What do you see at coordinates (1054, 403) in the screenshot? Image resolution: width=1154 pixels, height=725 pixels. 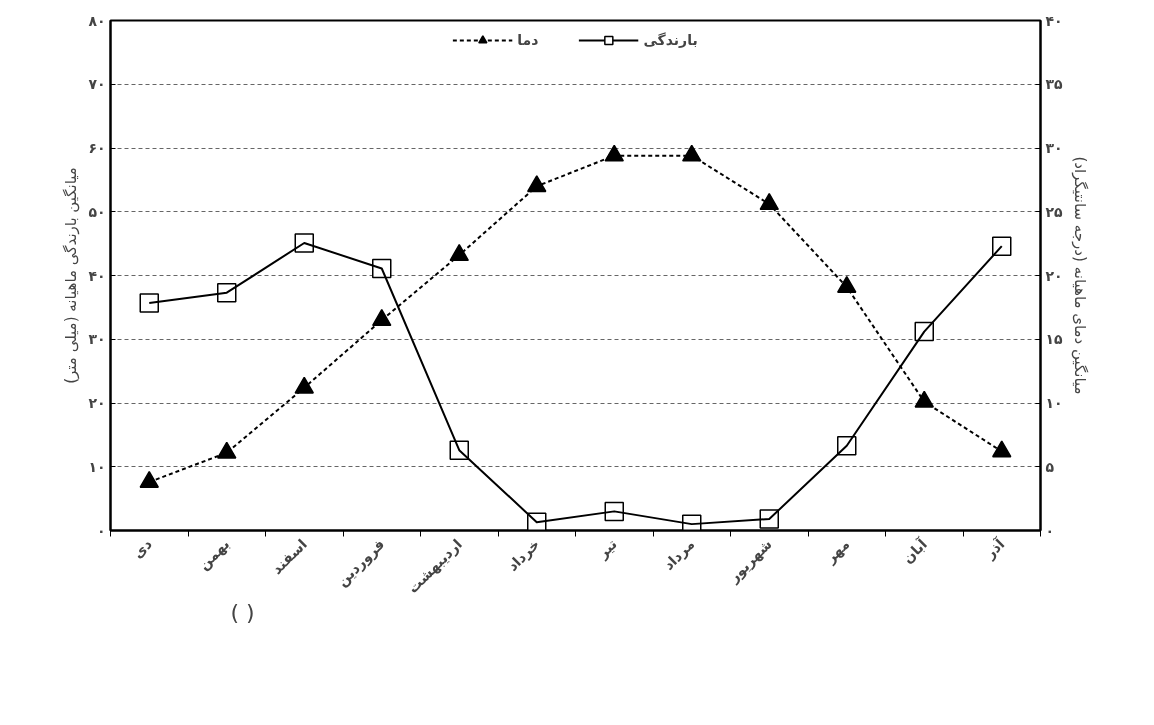 I see `y2-tick-label: ۱۰` at bounding box center [1054, 403].